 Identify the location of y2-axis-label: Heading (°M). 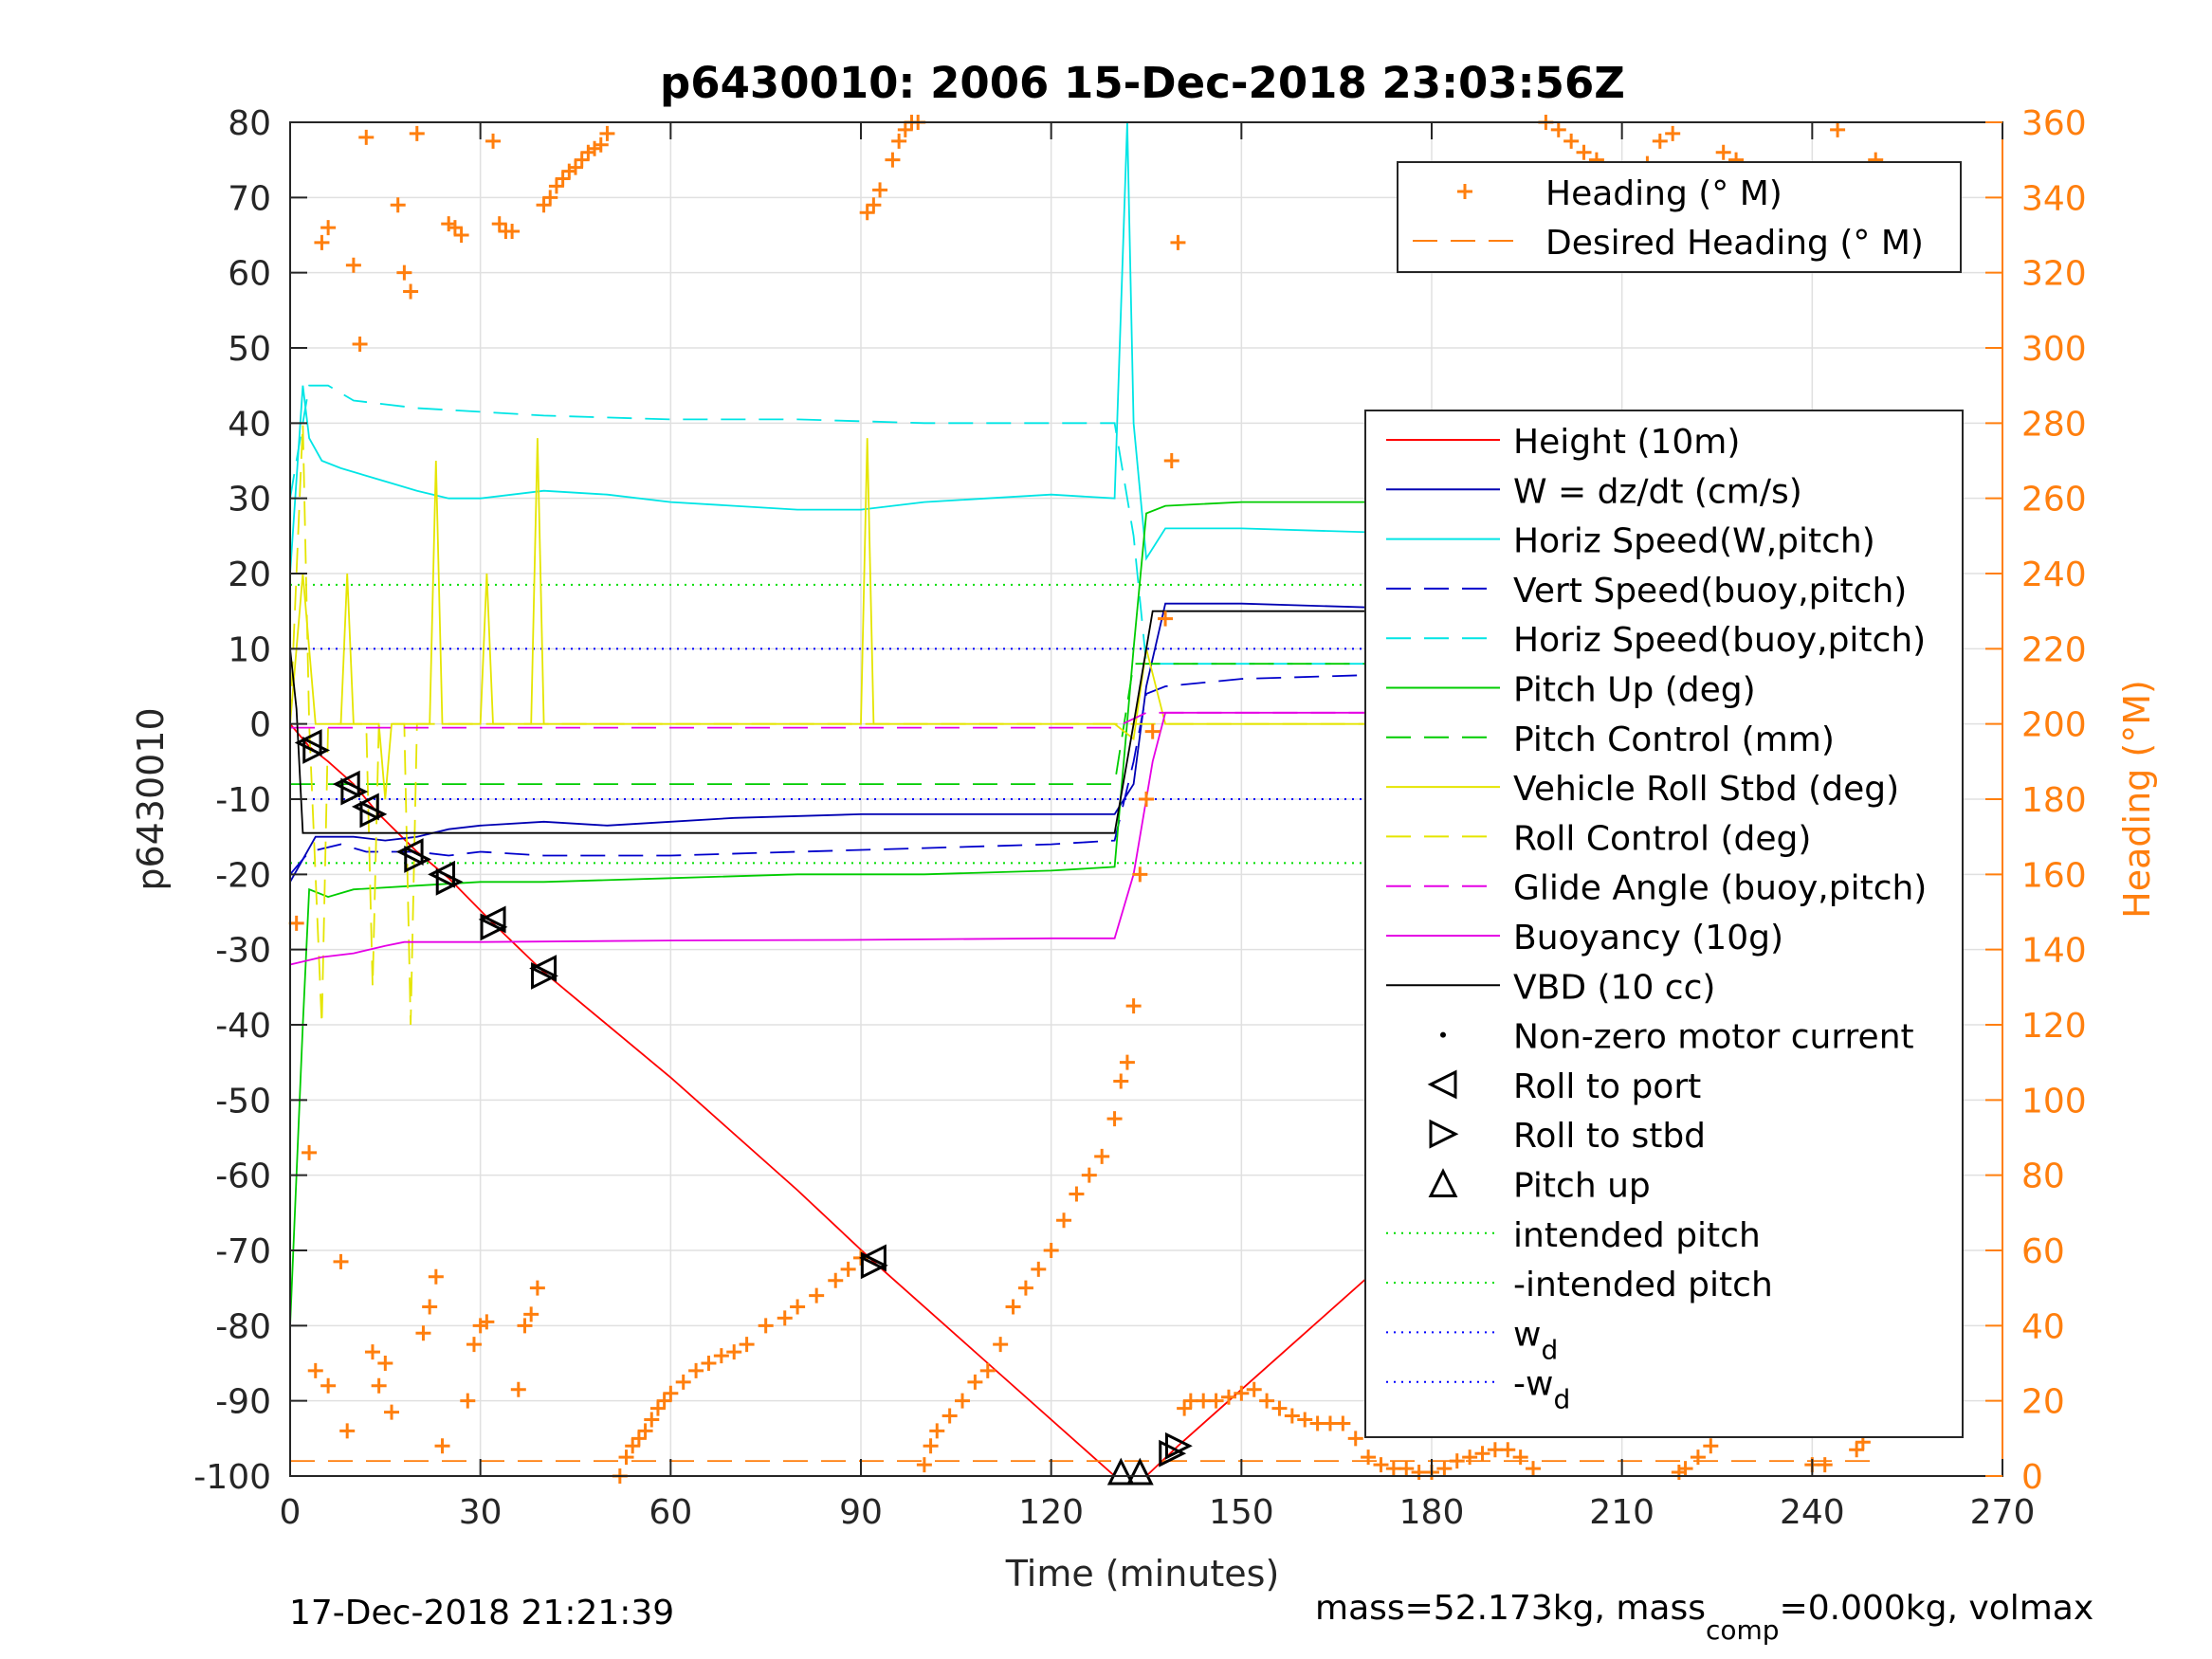
(2137, 799).